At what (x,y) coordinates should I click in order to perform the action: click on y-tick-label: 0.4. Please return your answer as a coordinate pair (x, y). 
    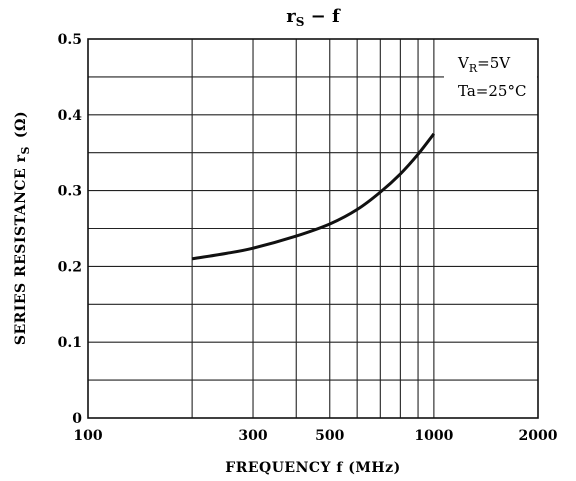
    Looking at the image, I should click on (70, 116).